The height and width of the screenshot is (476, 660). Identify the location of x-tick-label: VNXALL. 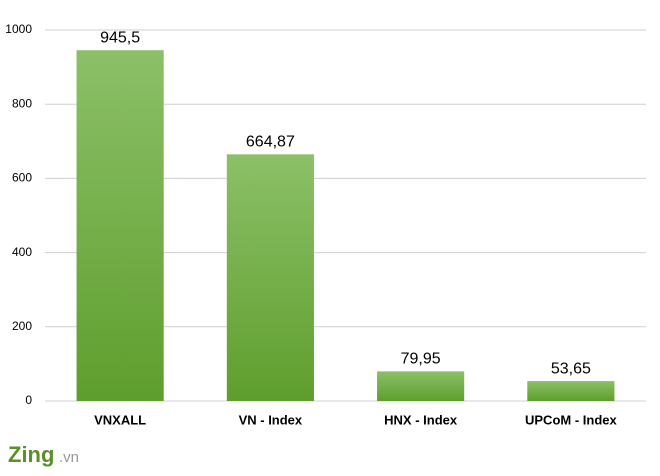
(120, 419).